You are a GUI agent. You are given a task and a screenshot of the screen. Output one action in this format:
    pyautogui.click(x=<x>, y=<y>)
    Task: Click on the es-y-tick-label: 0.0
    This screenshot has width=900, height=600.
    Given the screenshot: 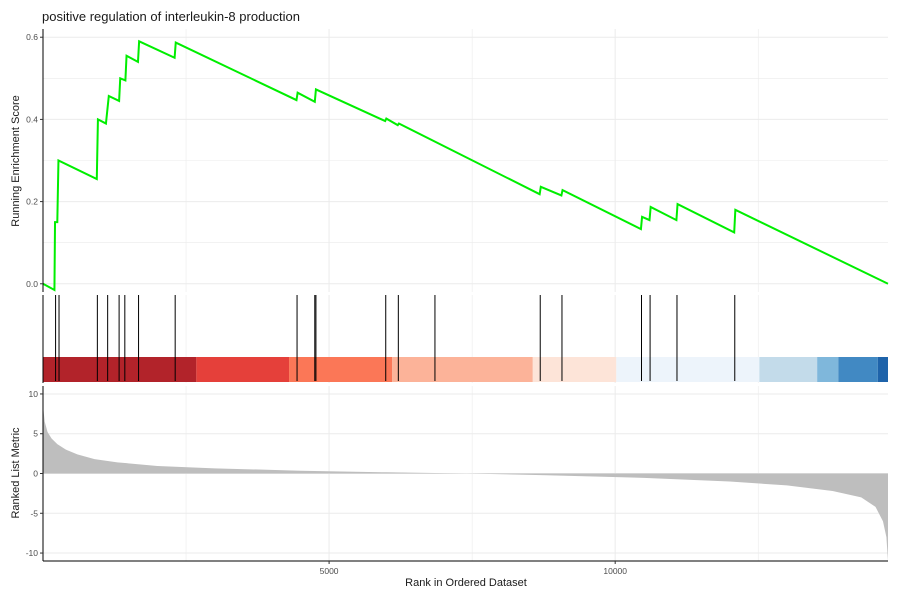 What is the action you would take?
    pyautogui.click(x=32, y=284)
    